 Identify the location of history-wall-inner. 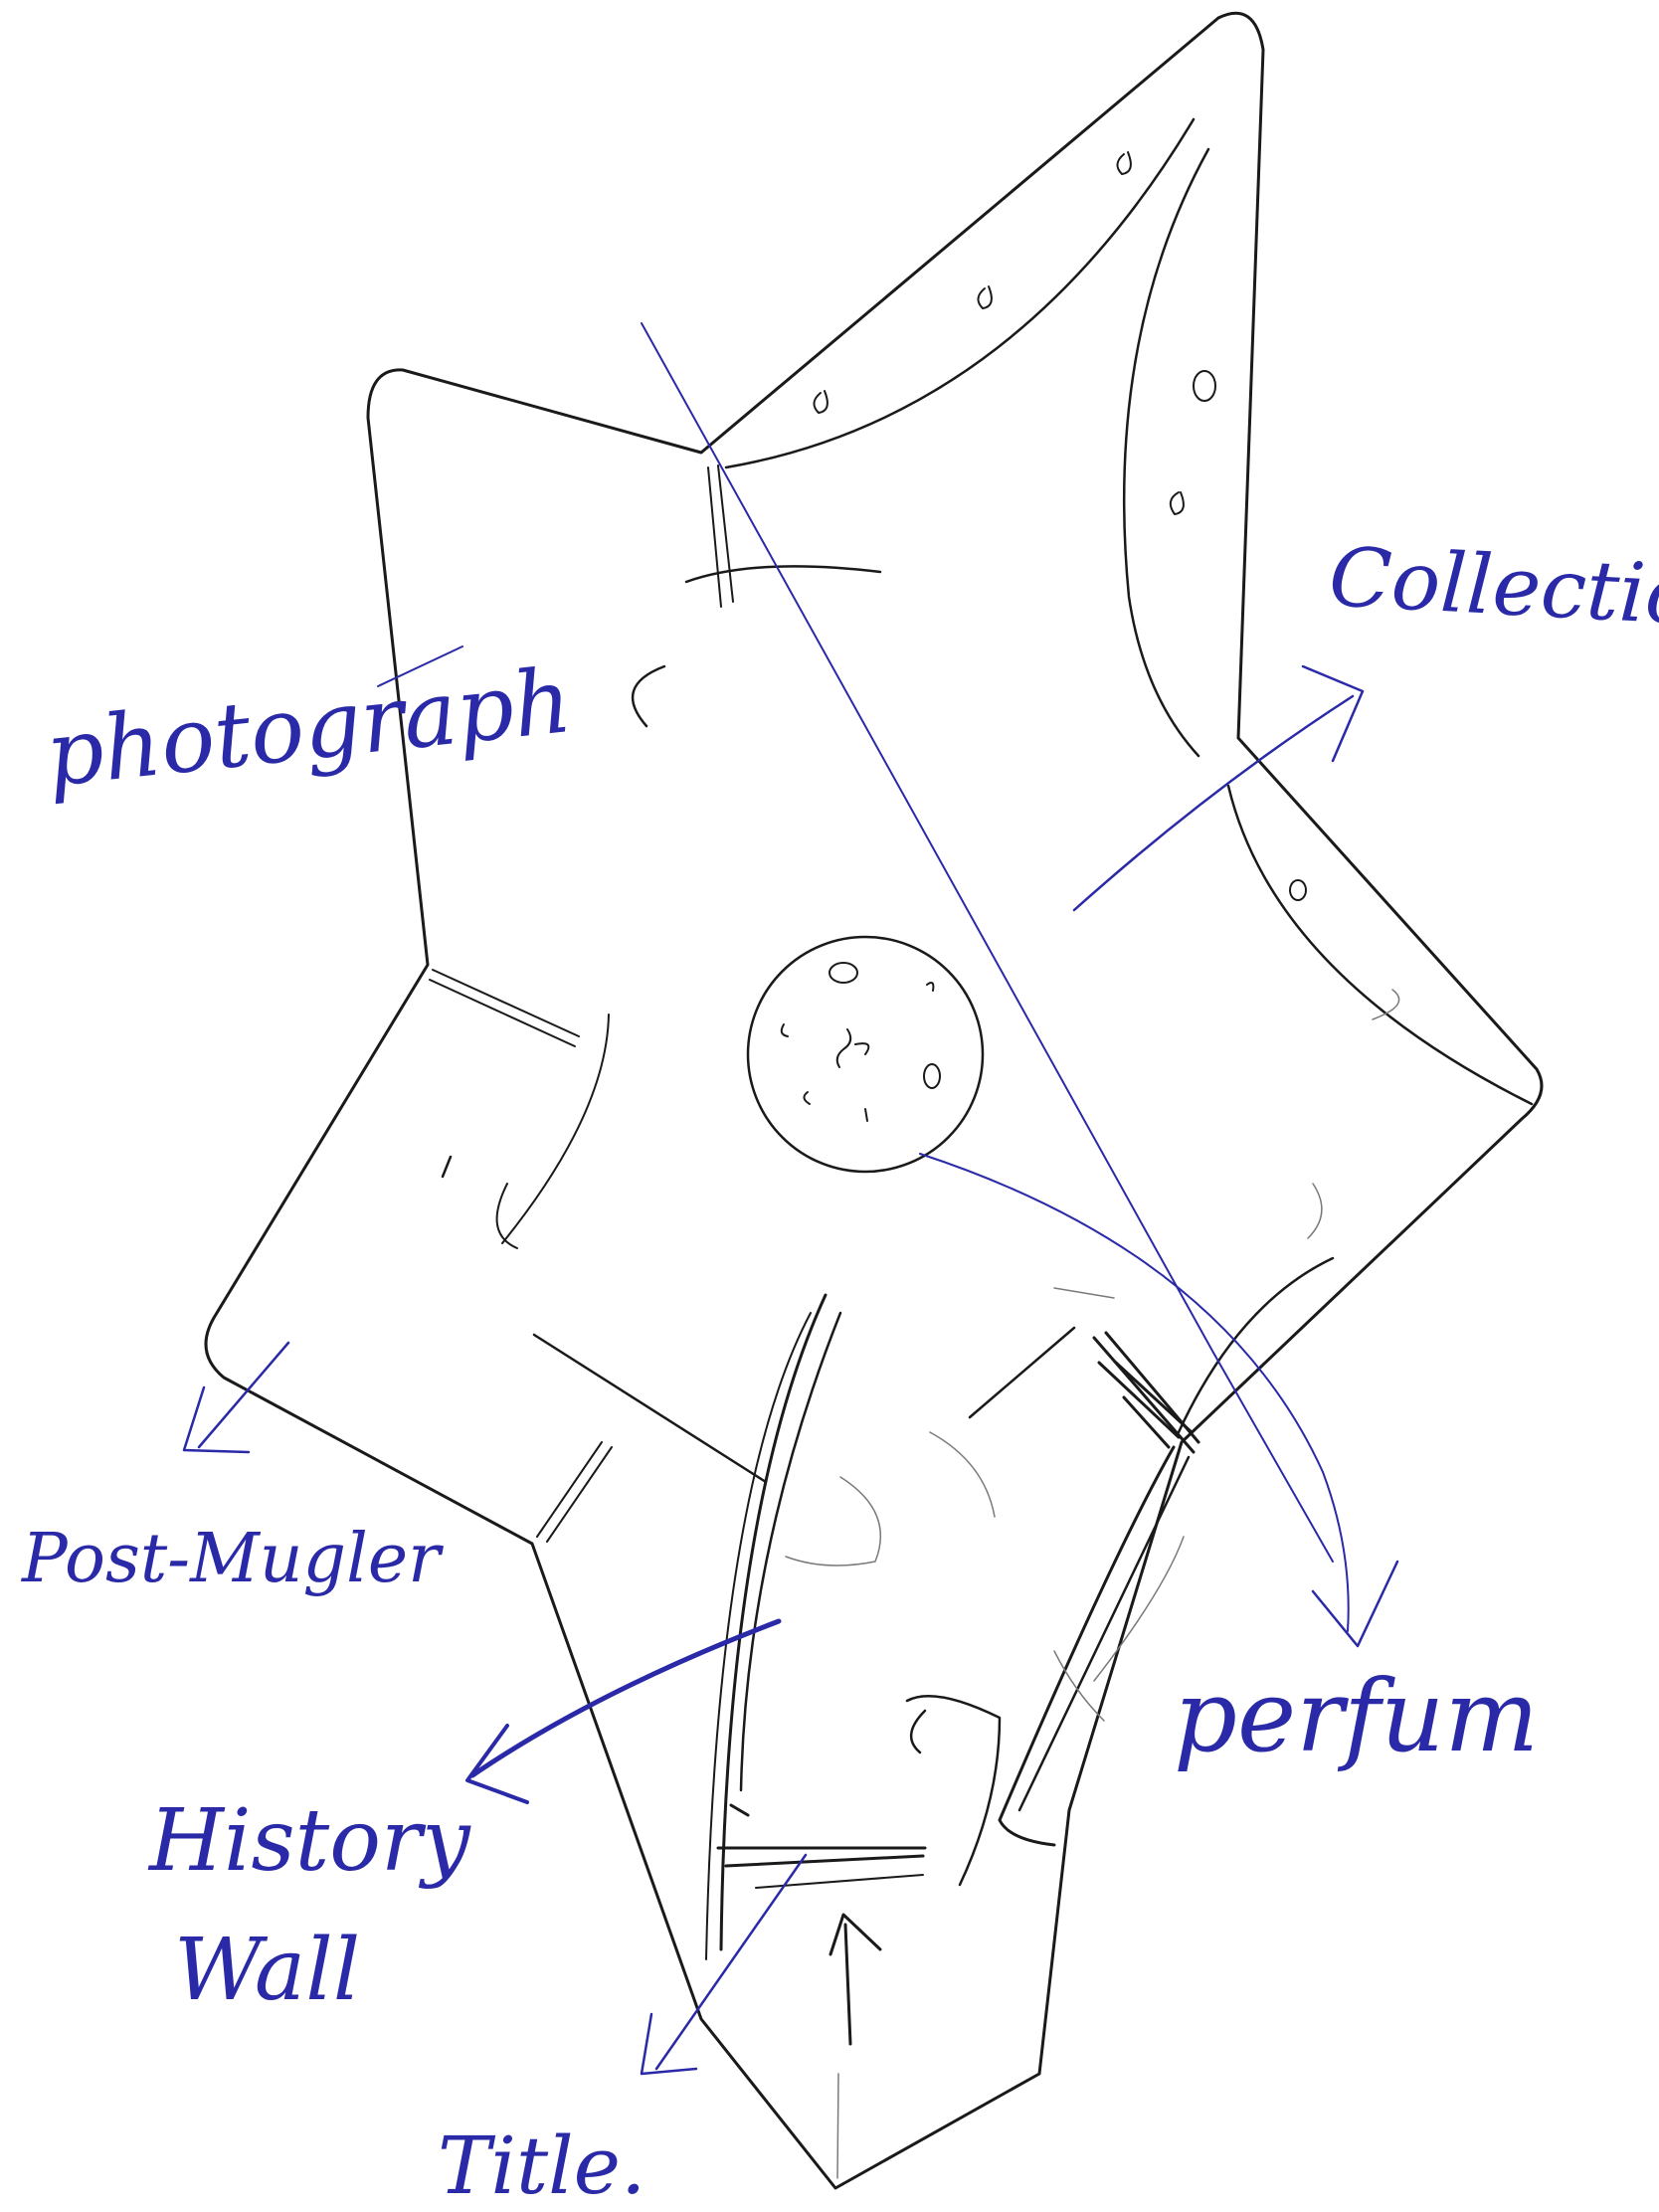
(790, 1551).